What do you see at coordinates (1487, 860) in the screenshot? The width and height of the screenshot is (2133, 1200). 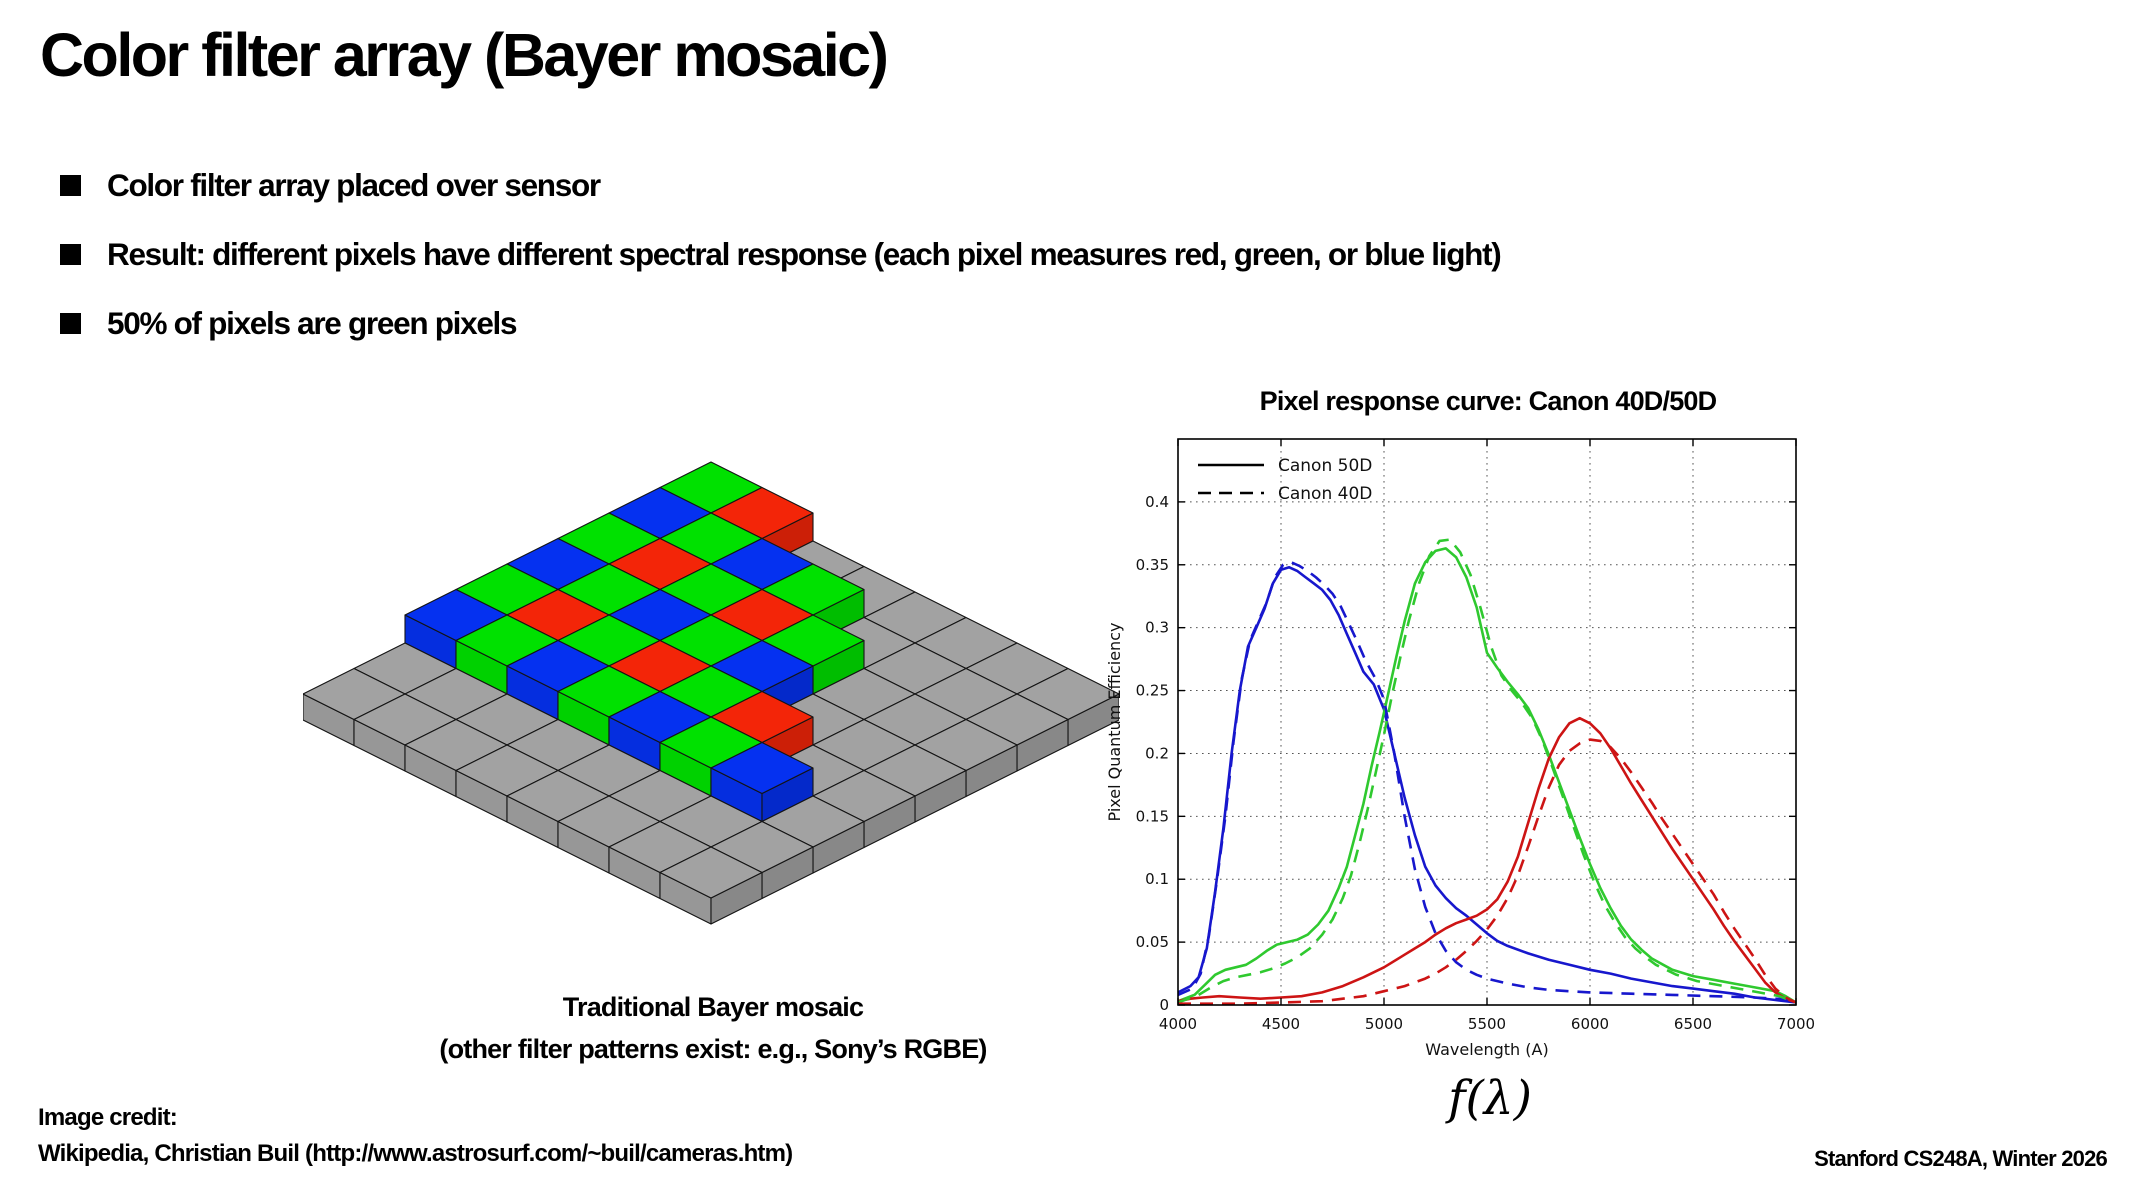 I see `curve-red-pixel-canon-50d` at bounding box center [1487, 860].